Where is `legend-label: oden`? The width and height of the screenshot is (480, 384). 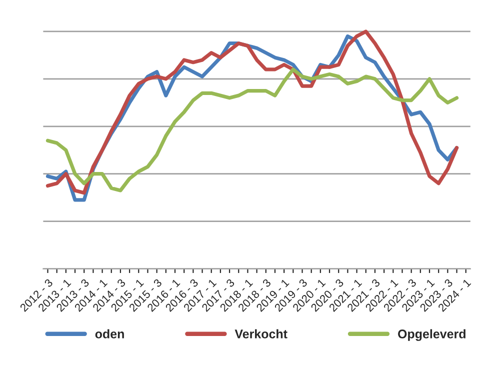
legend-label: oden is located at coordinates (109, 333).